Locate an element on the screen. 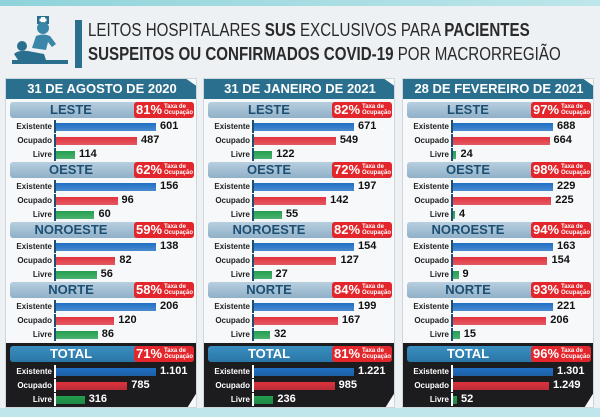 This screenshot has height=417, width=600. bar-value: 82 is located at coordinates (125, 260).